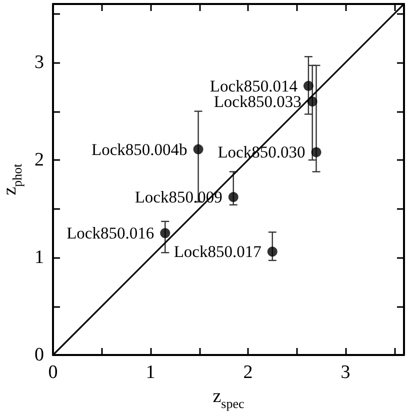 This screenshot has height=414, width=409. I want to click on y-tick-label: 3, so click(39, 62).